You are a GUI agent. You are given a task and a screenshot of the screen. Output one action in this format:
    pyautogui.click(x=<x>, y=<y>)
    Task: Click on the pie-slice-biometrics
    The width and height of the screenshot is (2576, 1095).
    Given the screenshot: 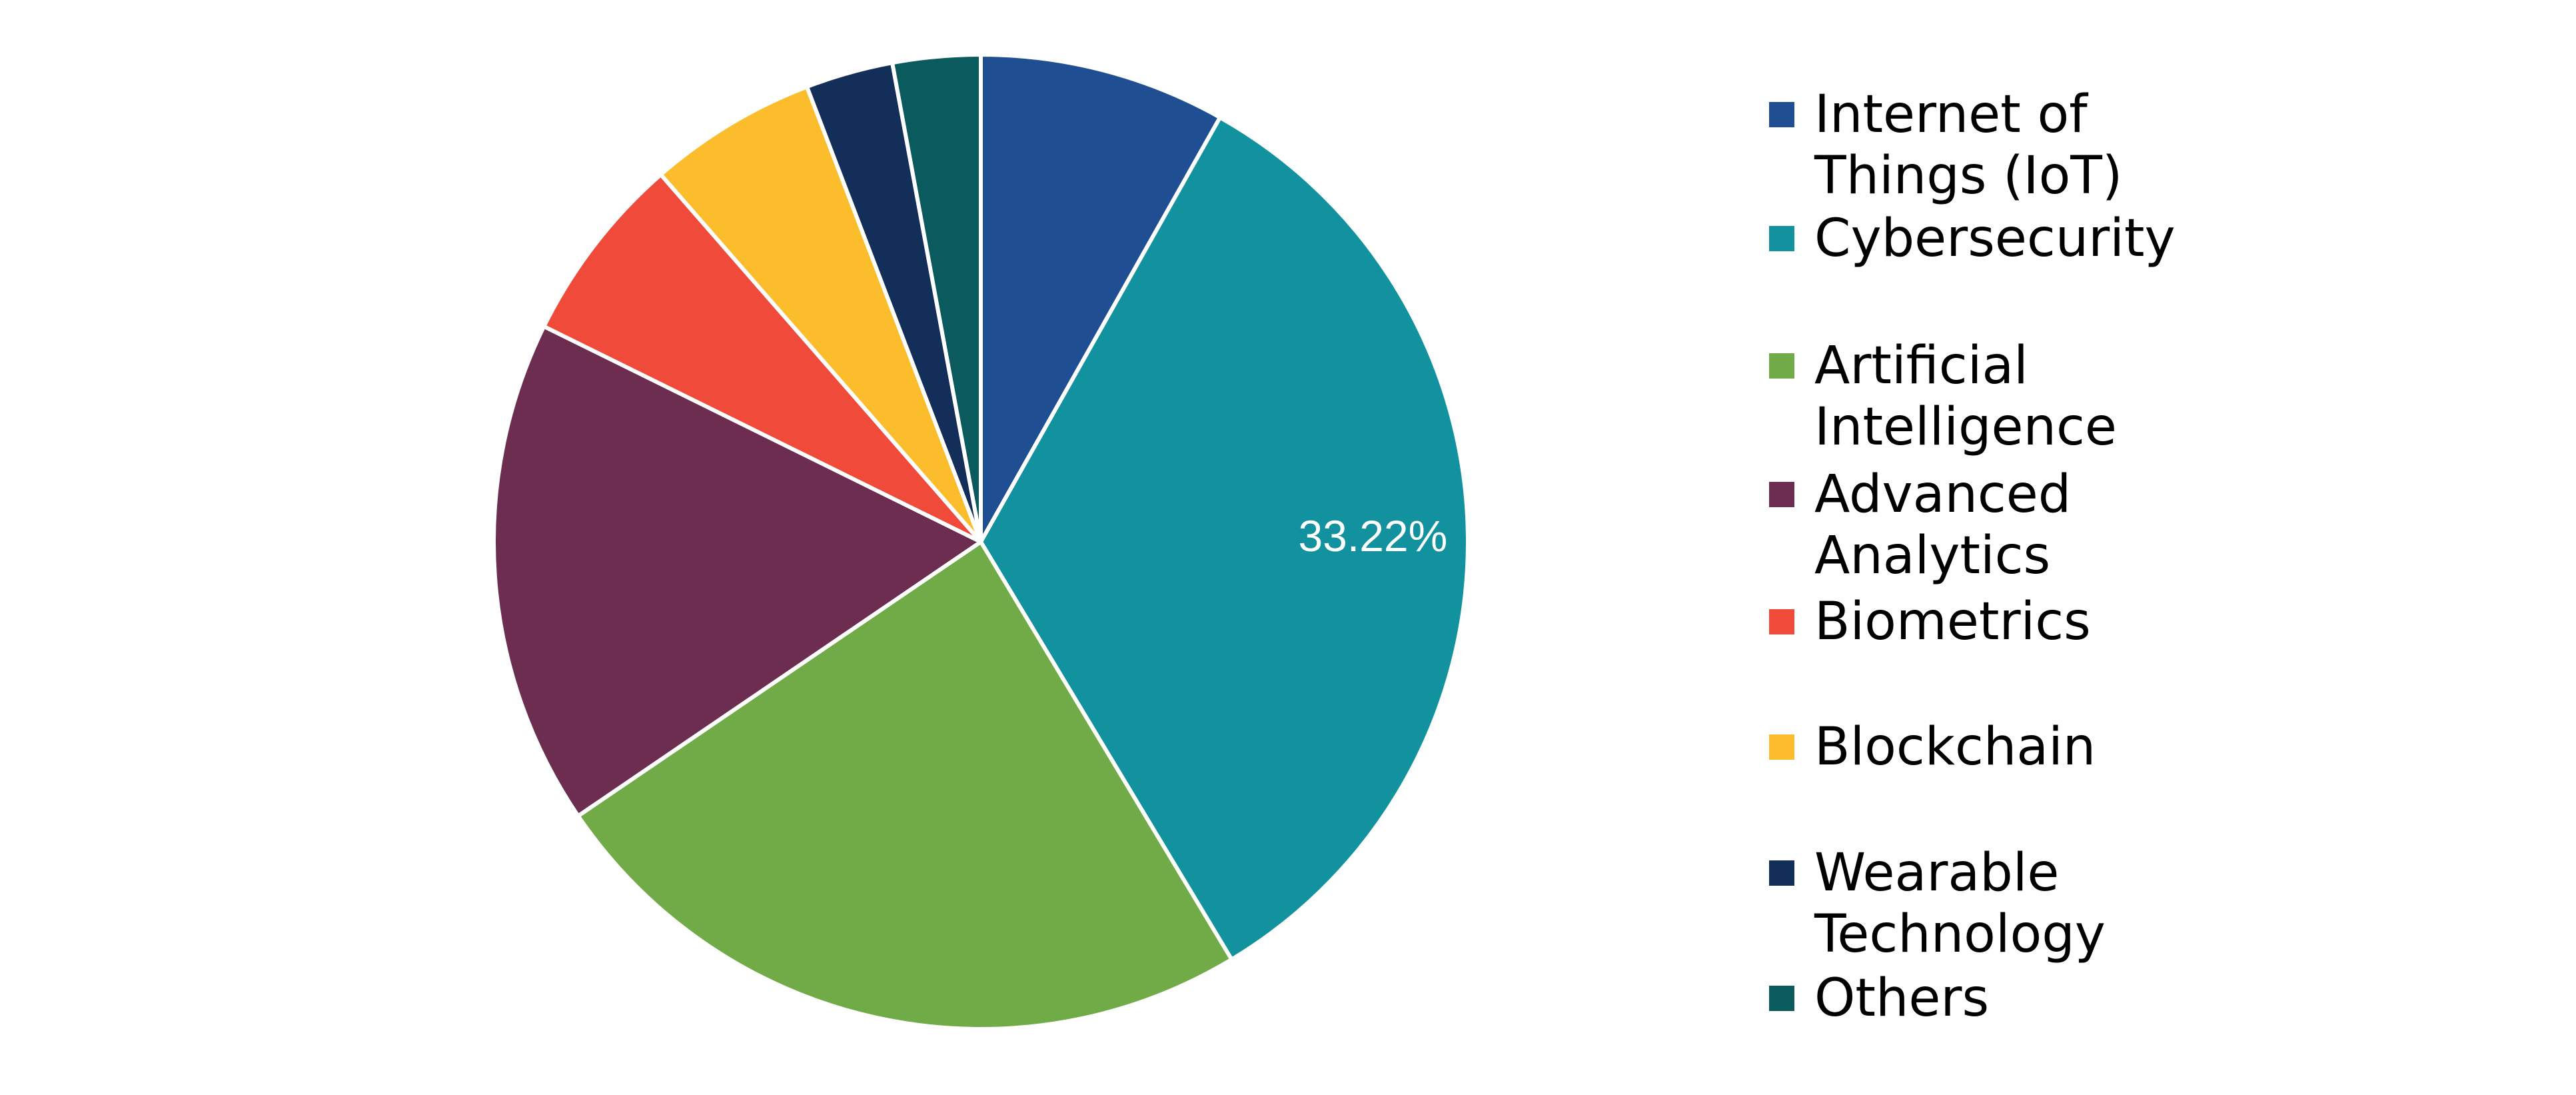 What is the action you would take?
    pyautogui.click(x=762, y=358)
    